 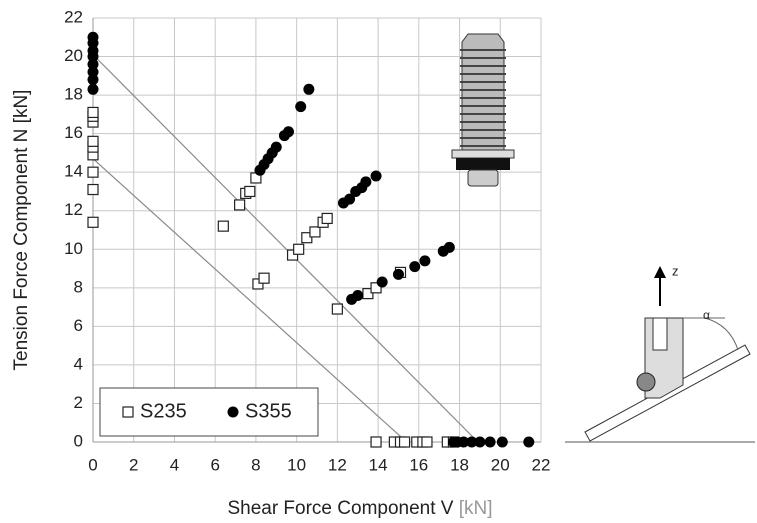 I want to click on mounting-diagram: z α, so click(x=660, y=353).